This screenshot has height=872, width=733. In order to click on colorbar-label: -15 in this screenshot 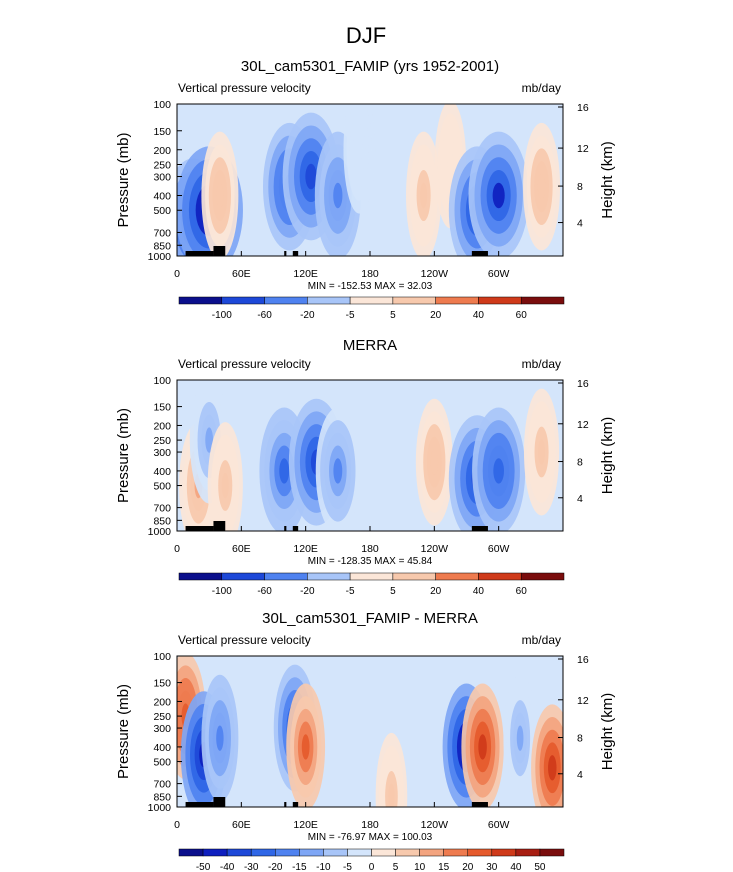, I will do `click(299, 867)`.